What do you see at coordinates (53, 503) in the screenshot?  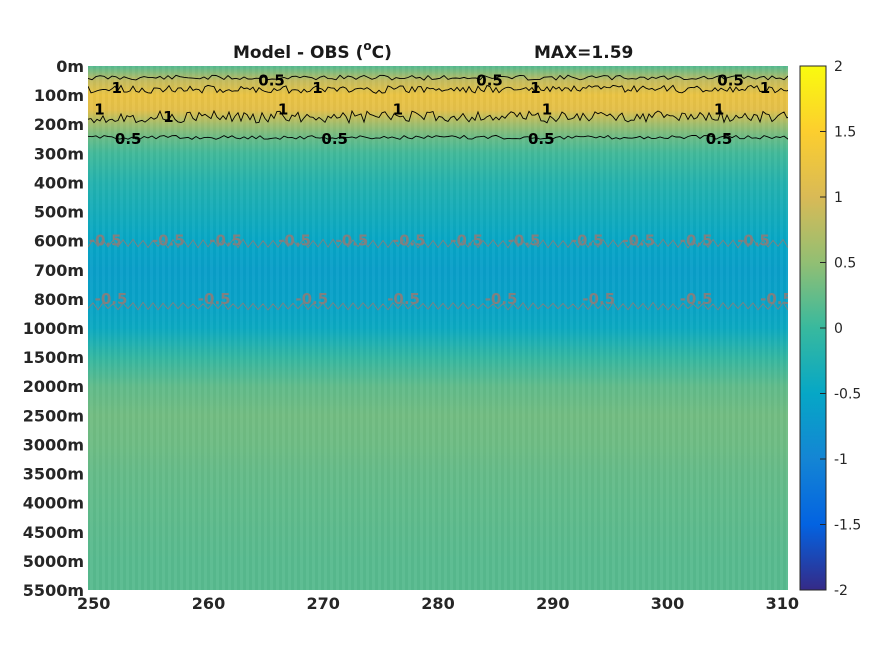 I see `y-tick-label: 4000m` at bounding box center [53, 503].